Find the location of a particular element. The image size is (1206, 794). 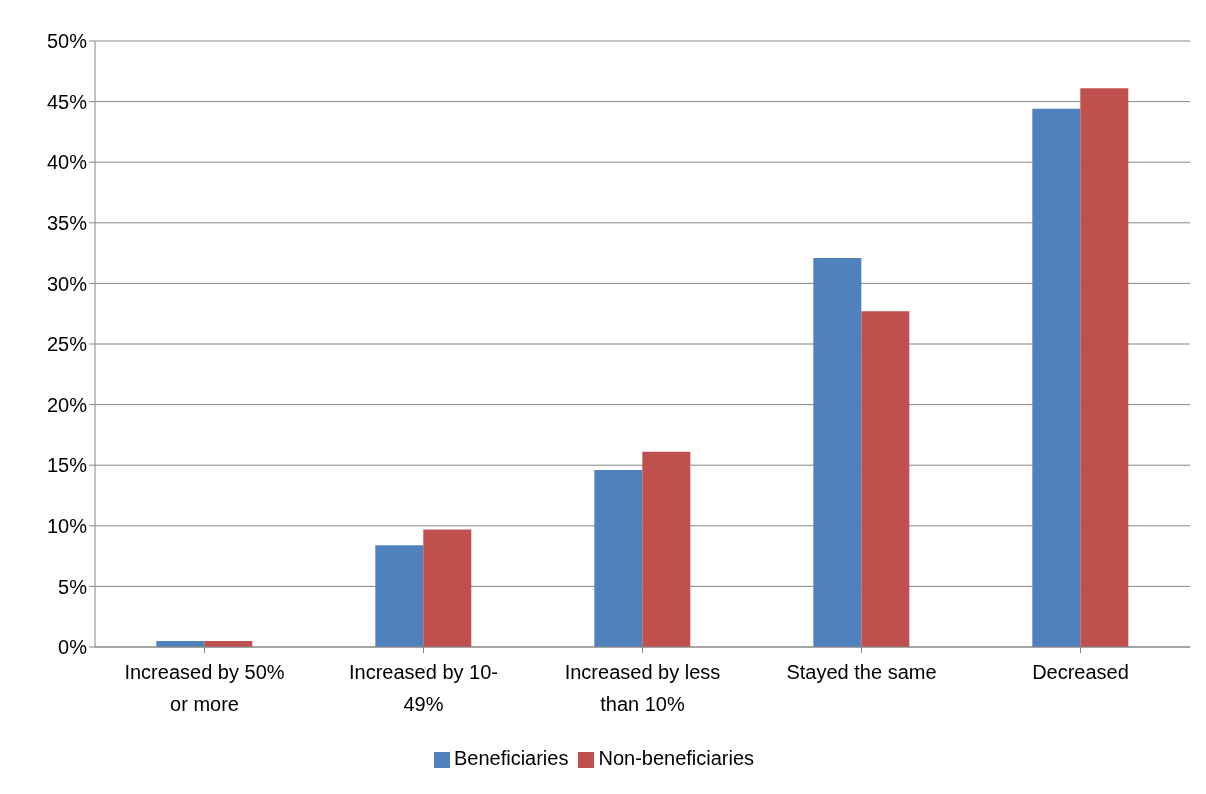

y-tick-label: 30% is located at coordinates (67, 283).